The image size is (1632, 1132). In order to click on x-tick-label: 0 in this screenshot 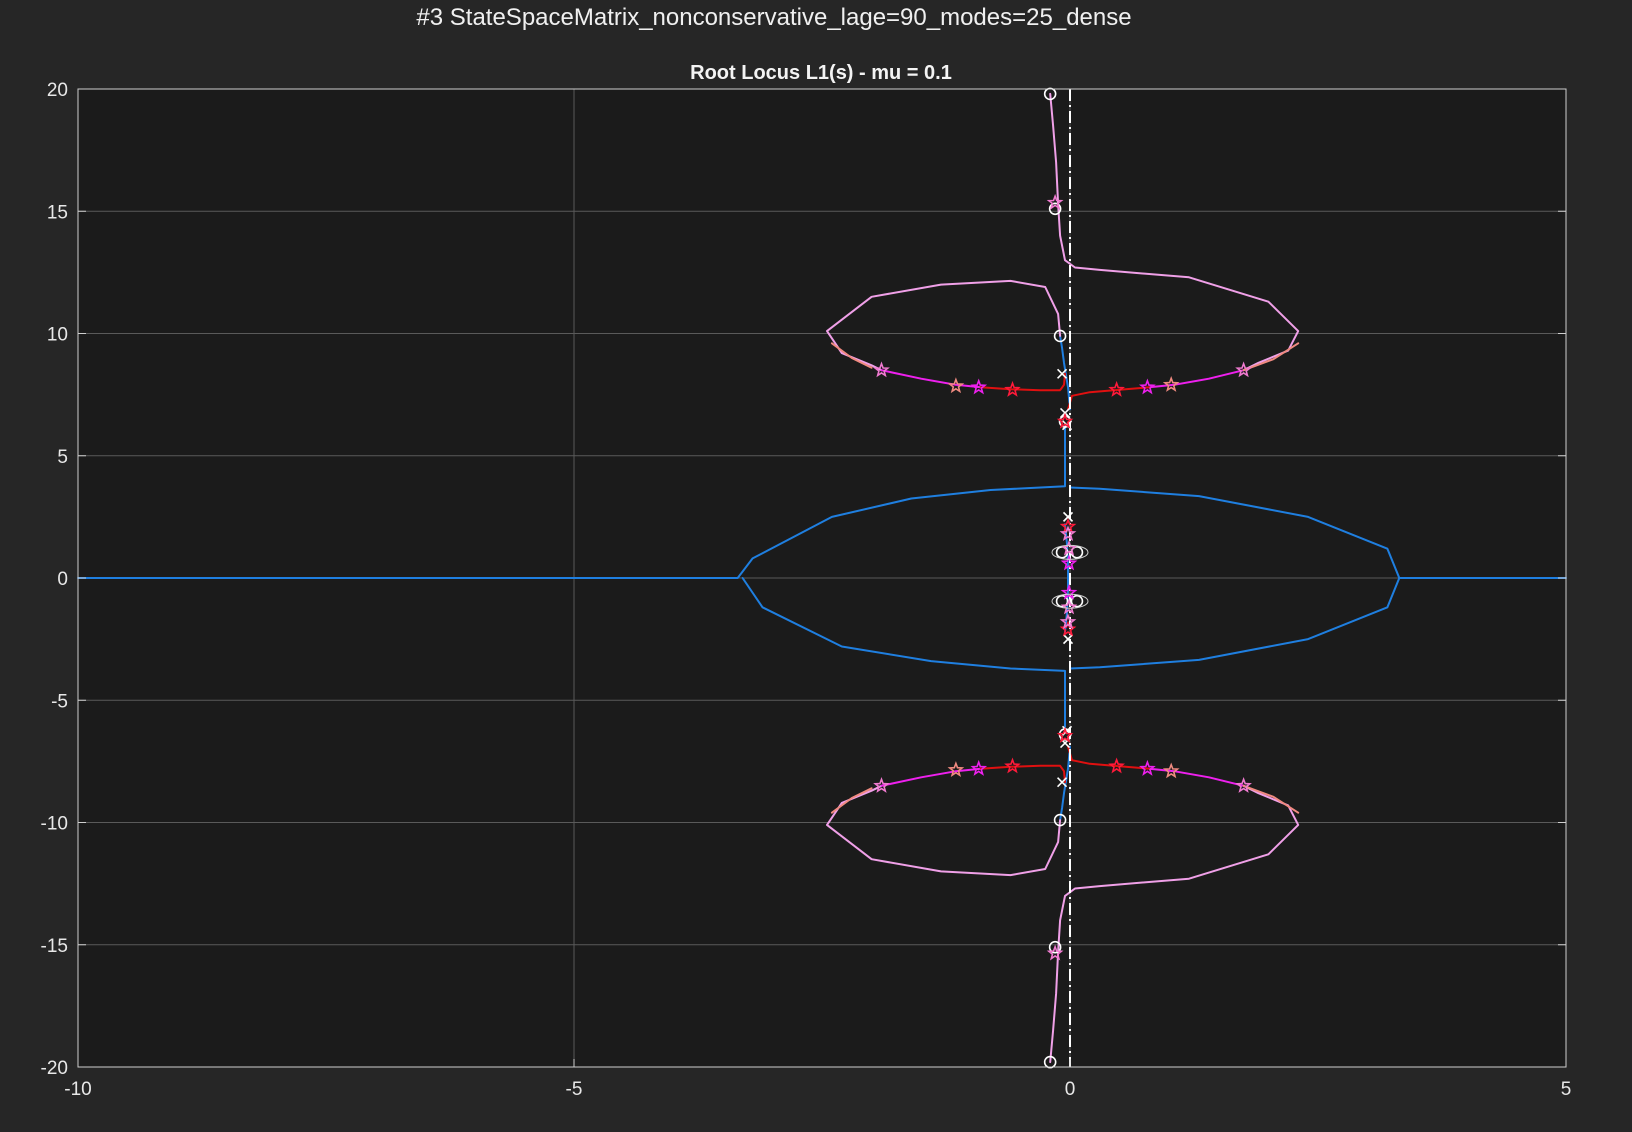, I will do `click(1070, 1089)`.